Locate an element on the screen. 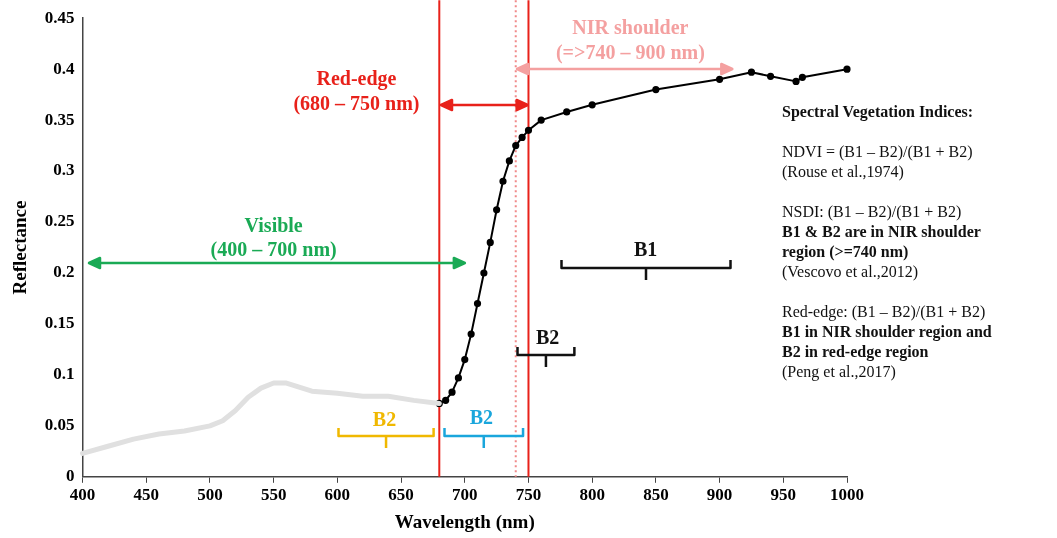 The image size is (1057, 538). x-tick-label: 900 is located at coordinates (719, 495).